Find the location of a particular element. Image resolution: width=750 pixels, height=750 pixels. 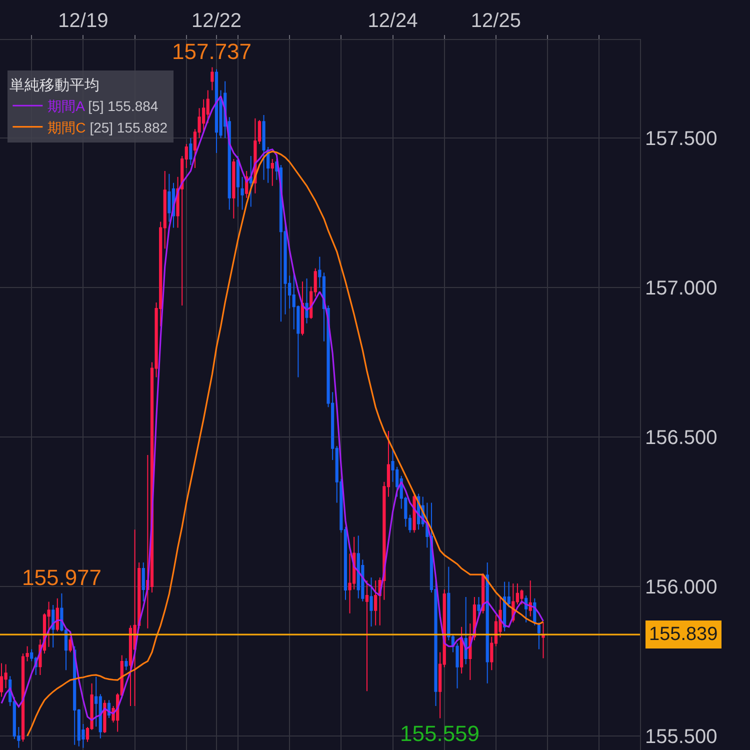

legend-label: 期間C [25] 155.882 is located at coordinates (108, 127).